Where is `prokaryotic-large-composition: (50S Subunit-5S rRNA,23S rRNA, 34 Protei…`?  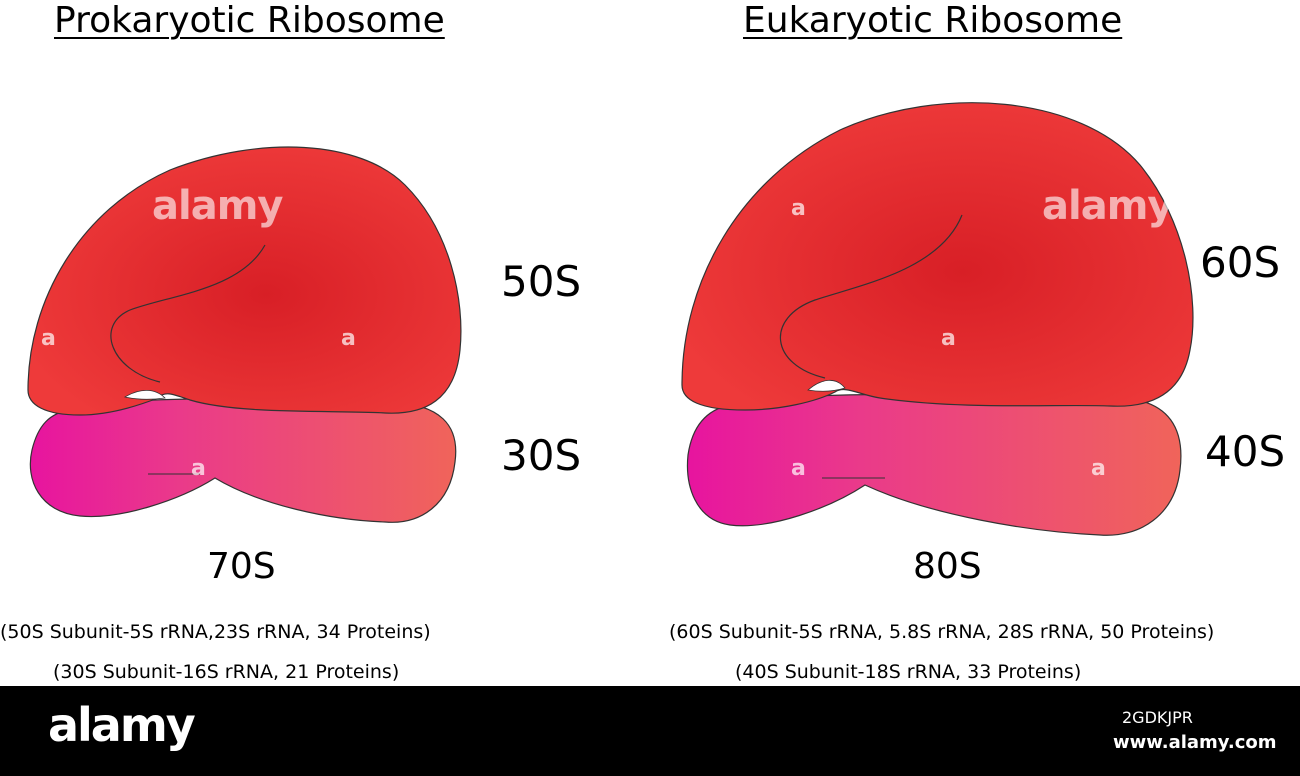 prokaryotic-large-composition: (50S Subunit-5S rRNA,23S rRNA, 34 Protei… is located at coordinates (215, 632).